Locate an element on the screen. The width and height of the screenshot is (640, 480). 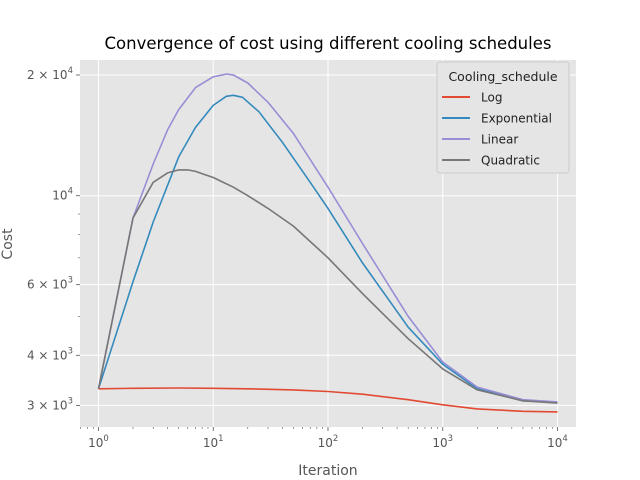
x-axis-ticks: 10⁰ 10¹ 10² 10³ 10⁴ is located at coordinates (324, 438).